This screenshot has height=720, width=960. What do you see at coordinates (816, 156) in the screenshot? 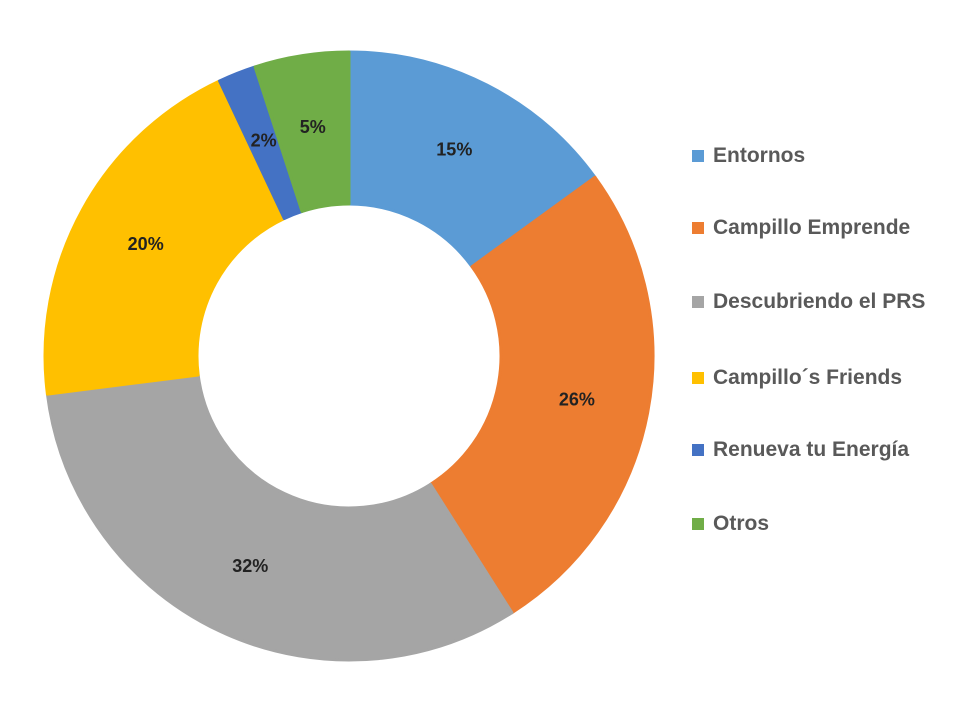
I see `legend-item-entornos: Entornos` at bounding box center [816, 156].